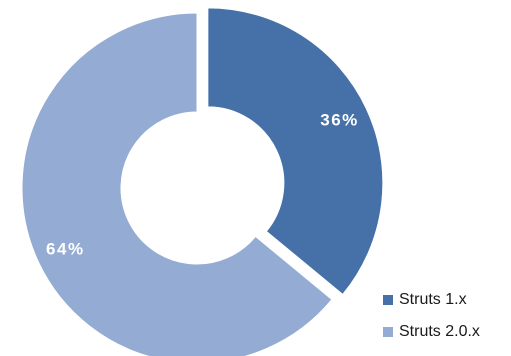 Image resolution: width=511 pixels, height=356 pixels. What do you see at coordinates (439, 331) in the screenshot?
I see `legend-label-struts-2x: Struts 2.0.x` at bounding box center [439, 331].